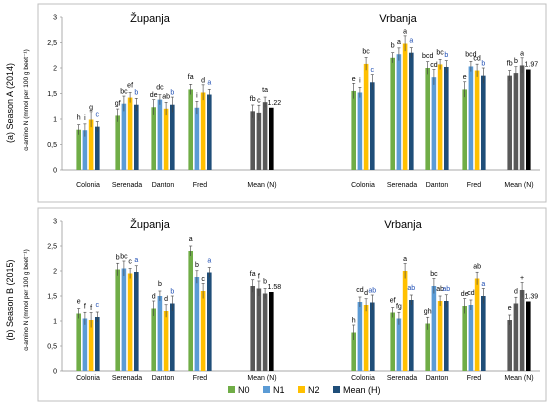 Image resolution: width=550 pixels, height=405 pixels. I want to click on legend-swatch-n0, so click(231, 389).